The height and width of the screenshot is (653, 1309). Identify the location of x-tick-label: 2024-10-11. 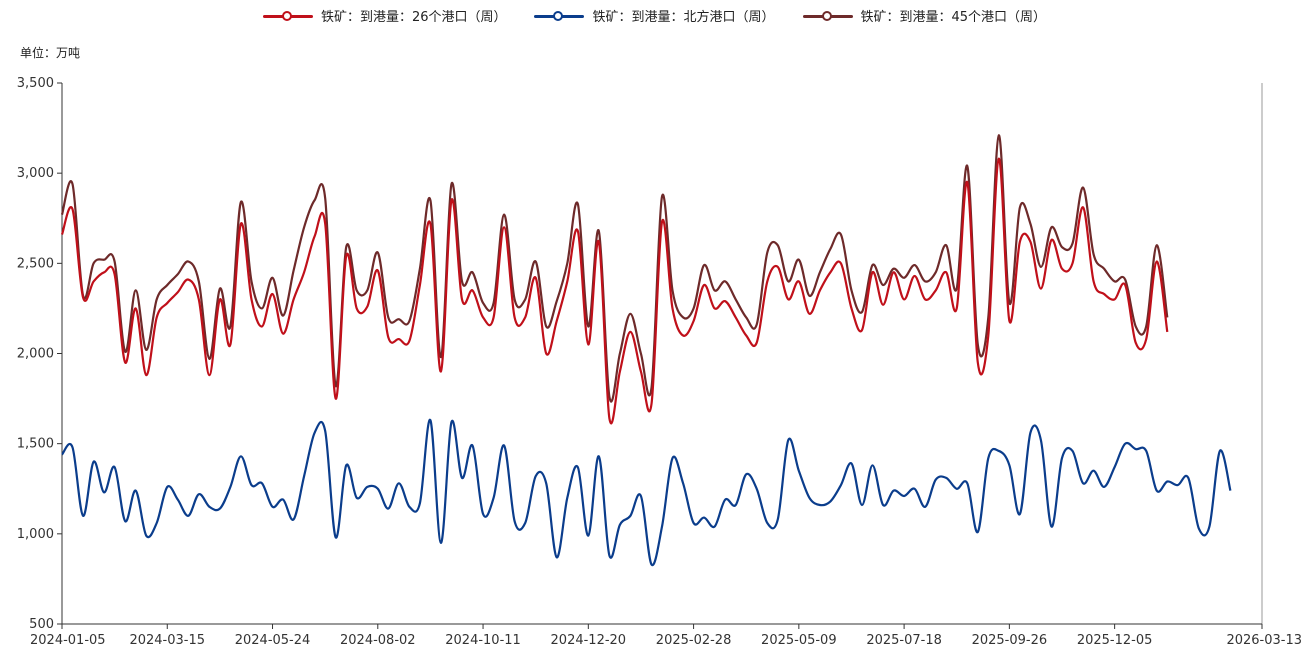
(483, 640).